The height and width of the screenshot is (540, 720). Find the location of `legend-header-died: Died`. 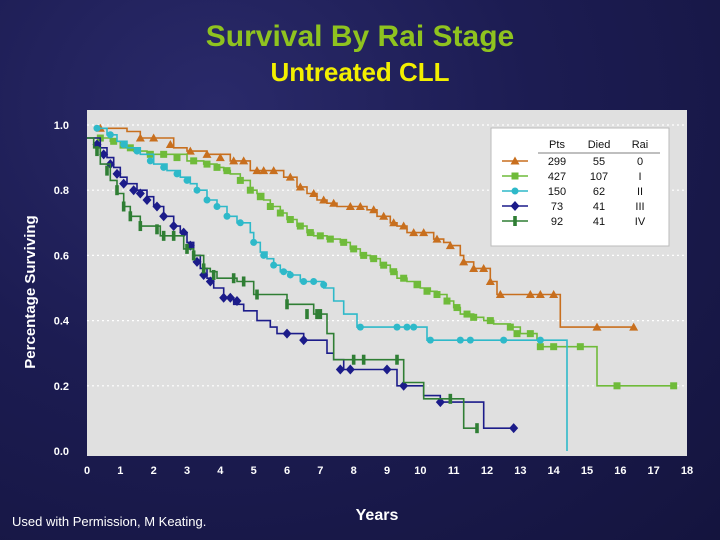

legend-header-died: Died is located at coordinates (599, 145).